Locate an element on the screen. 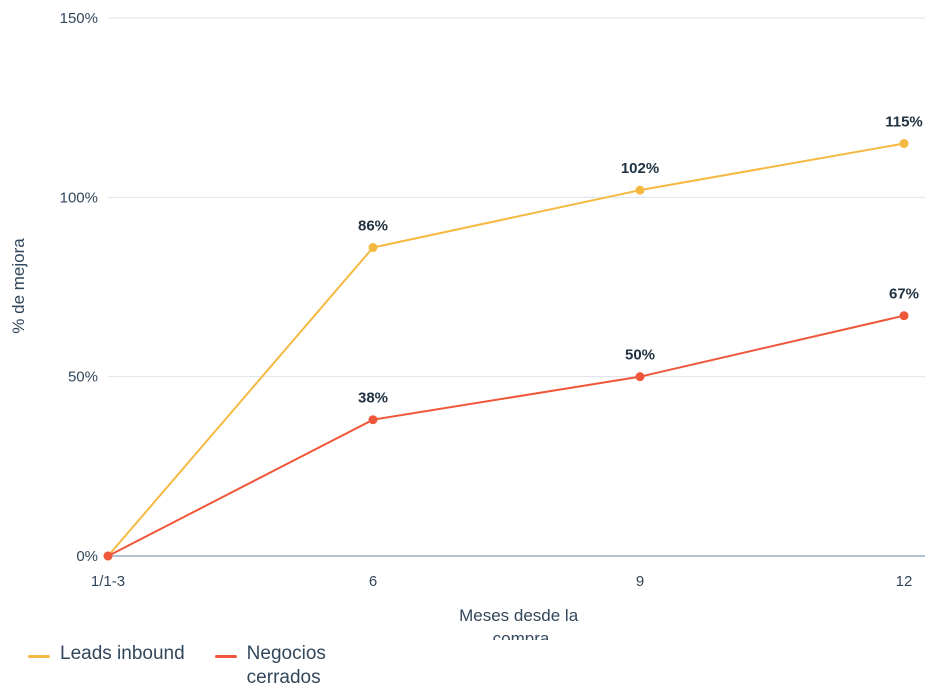  x-tick-label: 1/1-3 is located at coordinates (108, 581).